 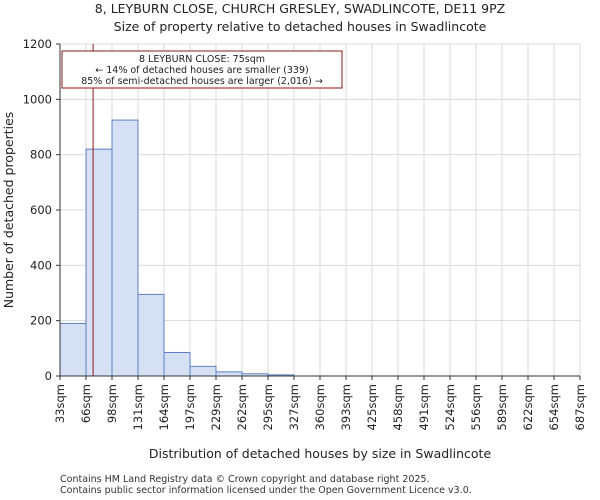 What do you see at coordinates (41, 155) in the screenshot?
I see `y-tick-label: 800` at bounding box center [41, 155].